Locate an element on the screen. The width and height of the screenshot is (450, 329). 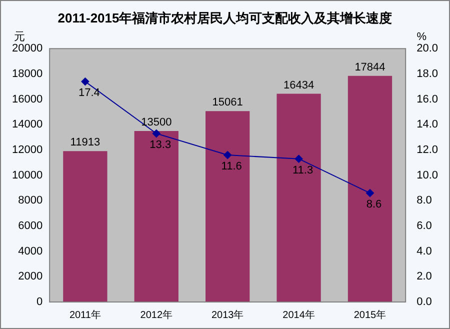
y-tick-label: 20000 is located at coordinates (27, 48).